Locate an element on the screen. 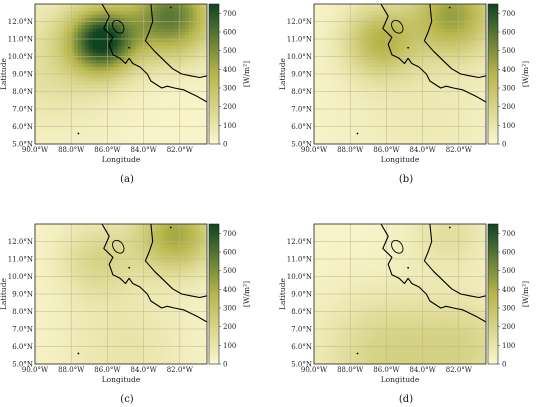 The image size is (550, 407). coastline-path is located at coordinates (433, 53).